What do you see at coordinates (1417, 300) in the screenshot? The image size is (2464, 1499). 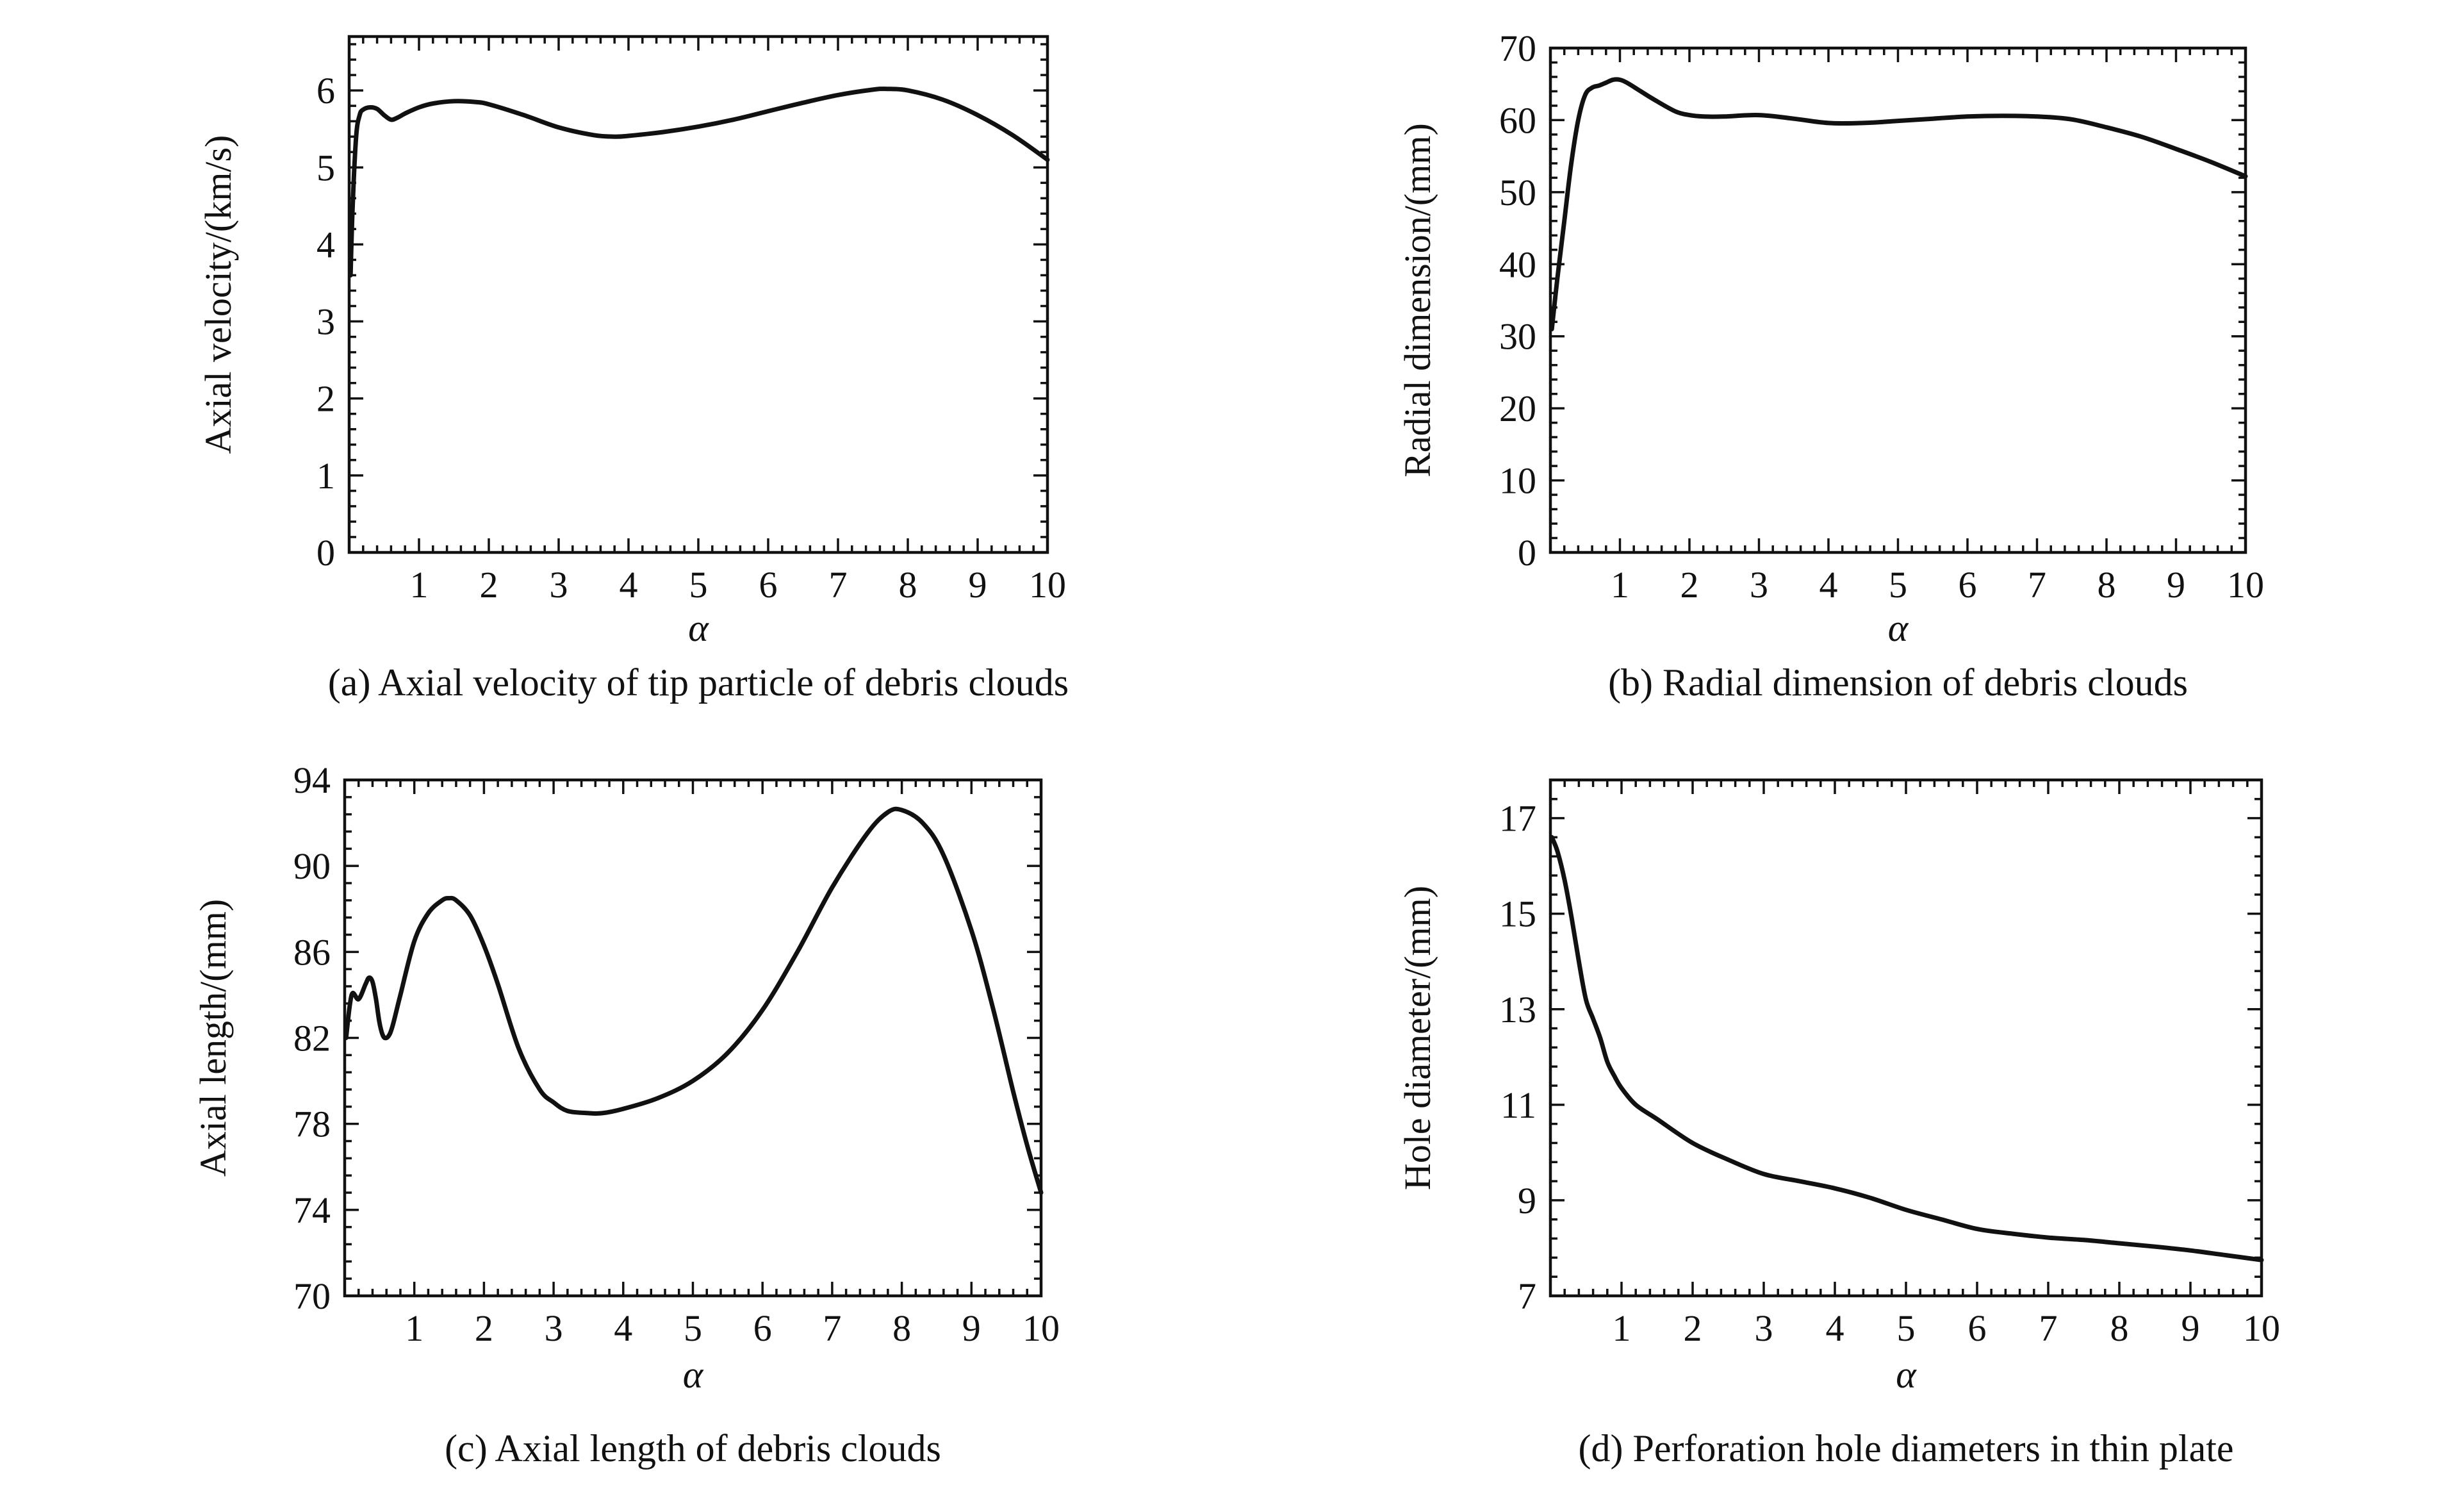 I see `y-axis-label: Radial dimension/(mm)` at bounding box center [1417, 300].